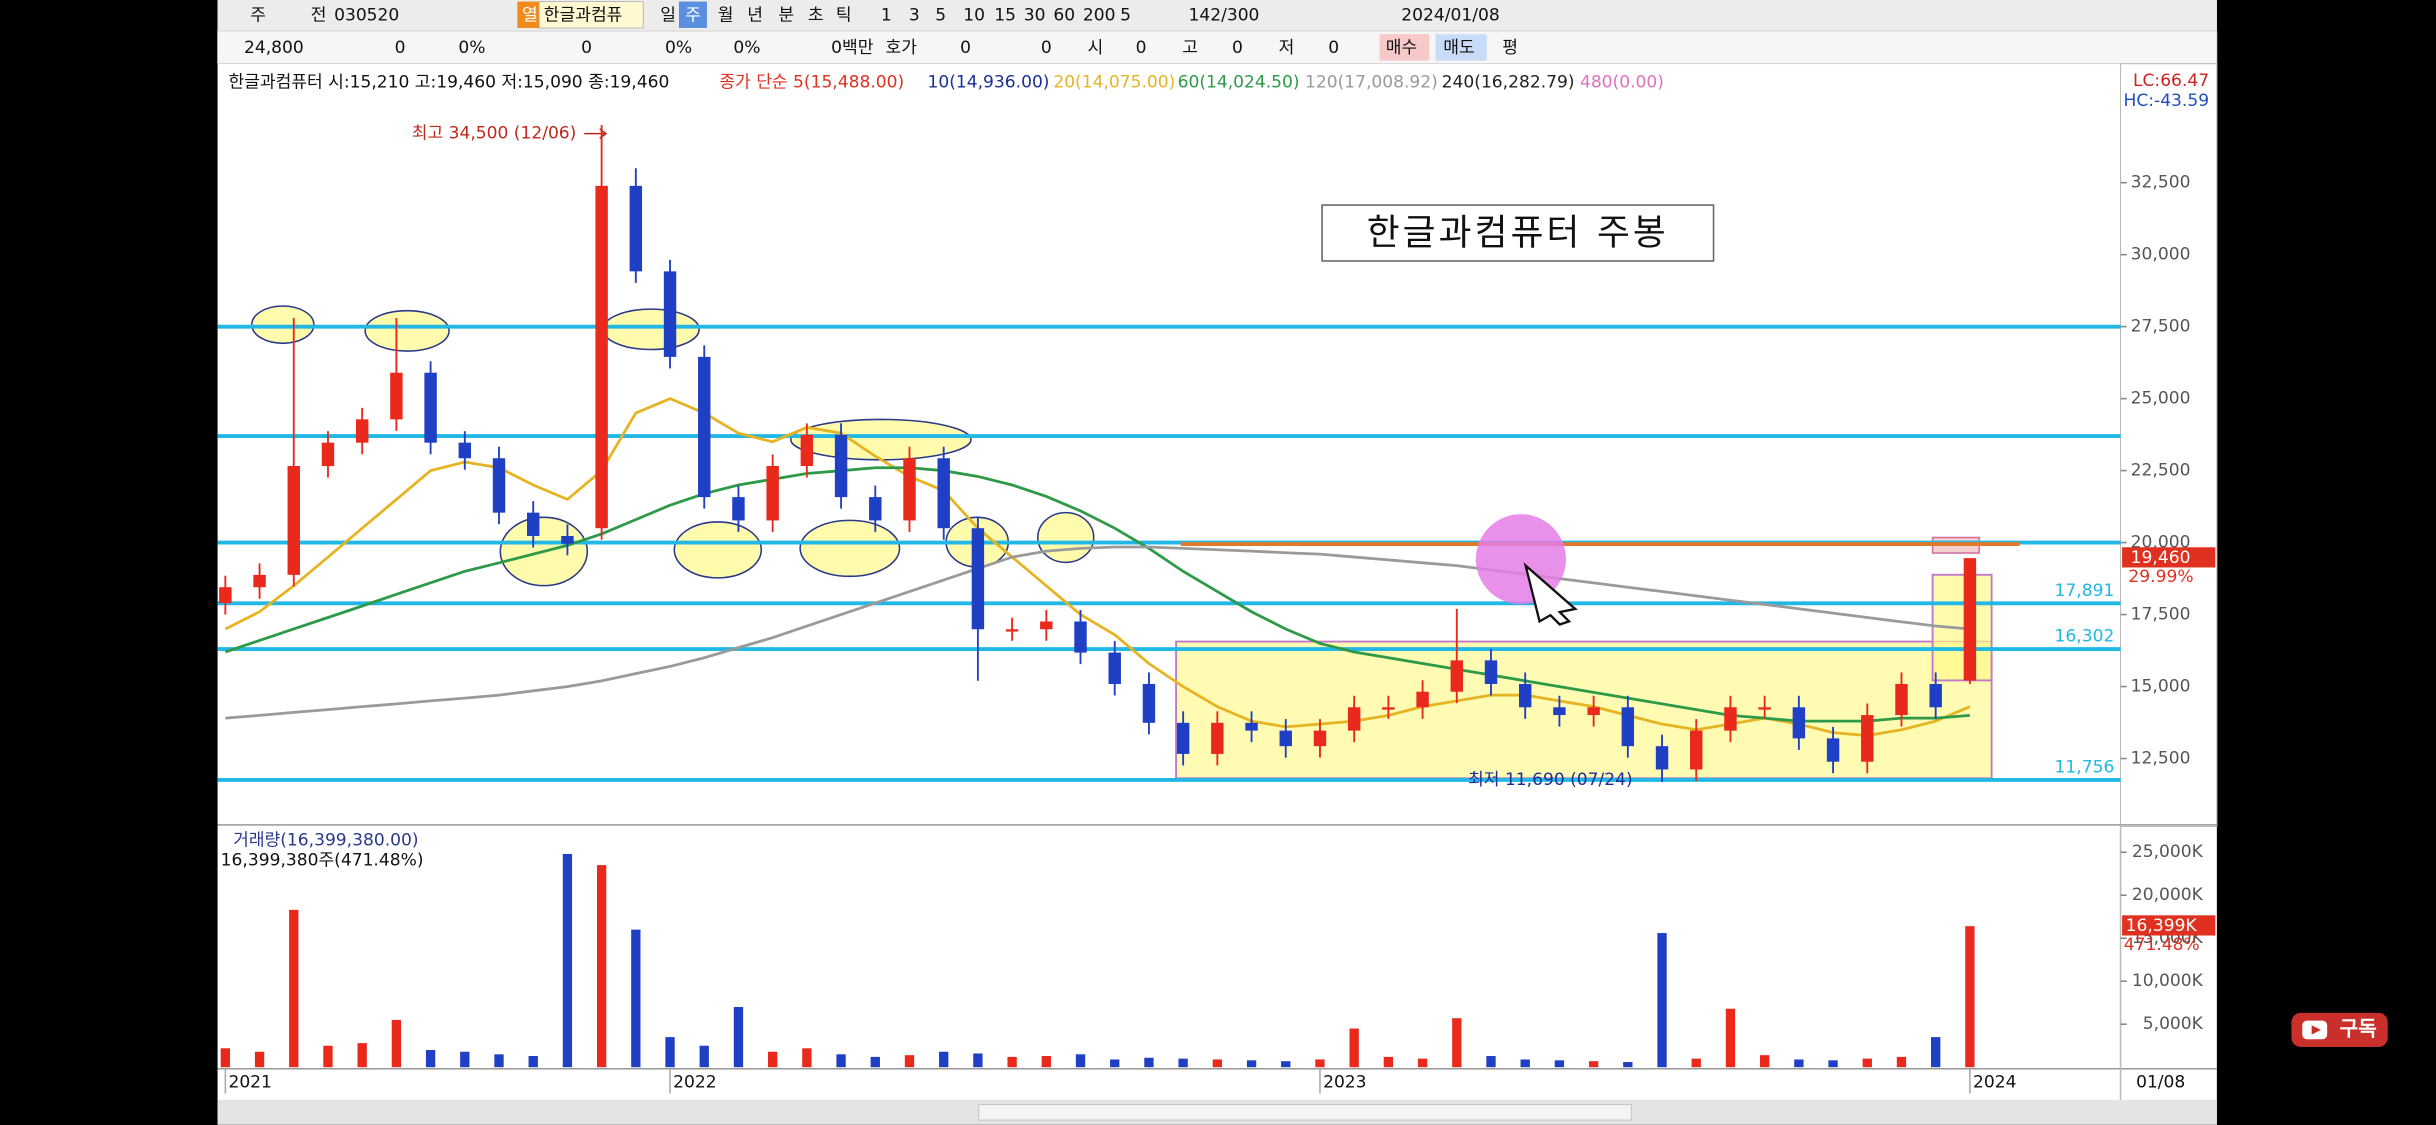 The width and height of the screenshot is (2436, 1125). Describe the element at coordinates (1114, 82) in the screenshot. I see `legend-entry: 20(14,075.00)` at that location.